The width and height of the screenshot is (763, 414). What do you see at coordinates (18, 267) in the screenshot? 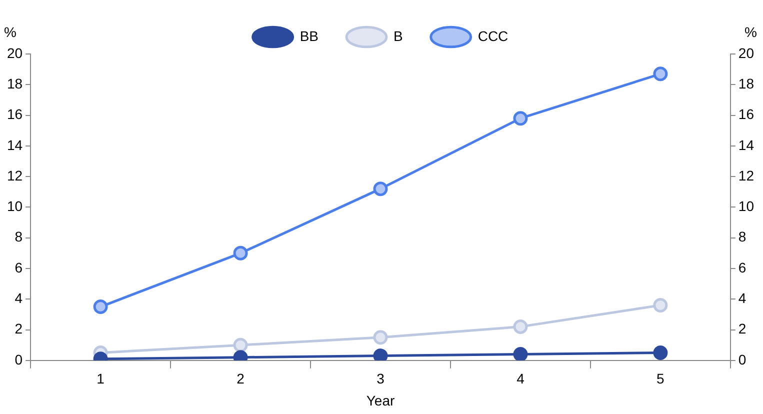
I see `y-tick-label: 6` at bounding box center [18, 267].